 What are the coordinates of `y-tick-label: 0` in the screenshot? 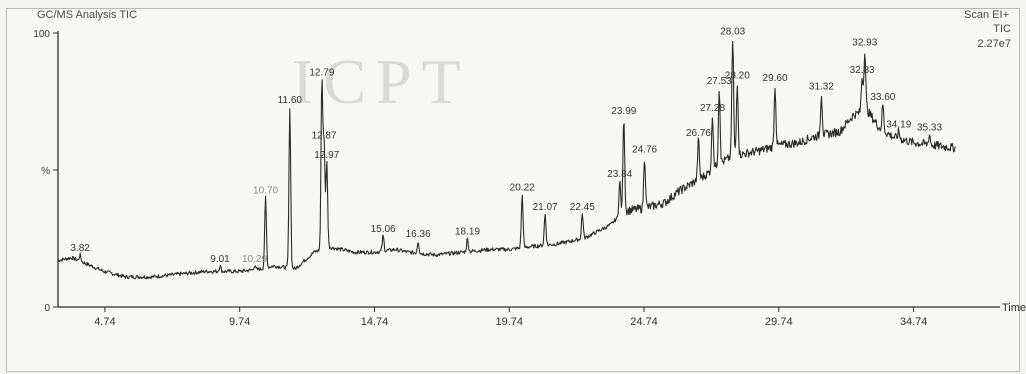 It's located at (47, 308).